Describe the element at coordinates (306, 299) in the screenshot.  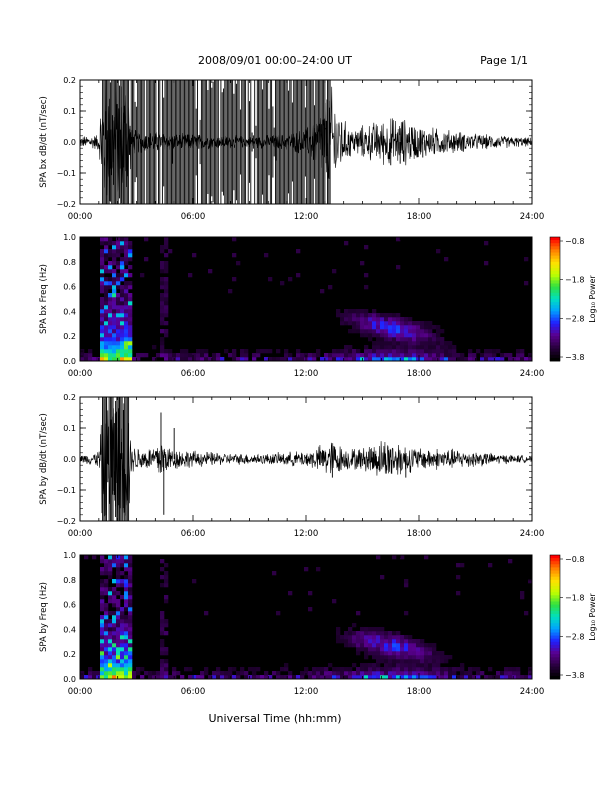
I see `spectrogram-background` at that location.